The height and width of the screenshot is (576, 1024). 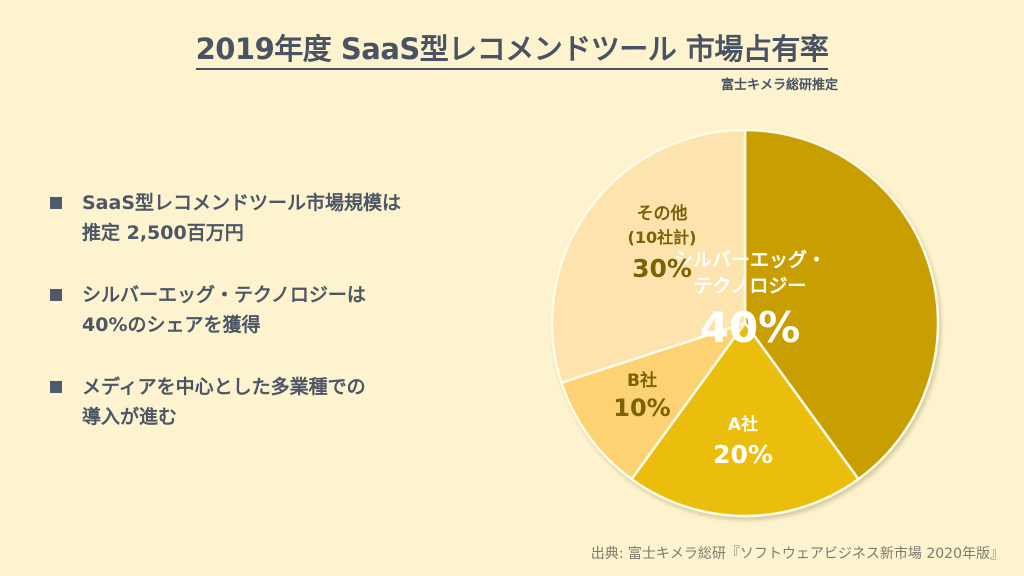 What do you see at coordinates (642, 381) in the screenshot?
I see `slice-name: B社` at bounding box center [642, 381].